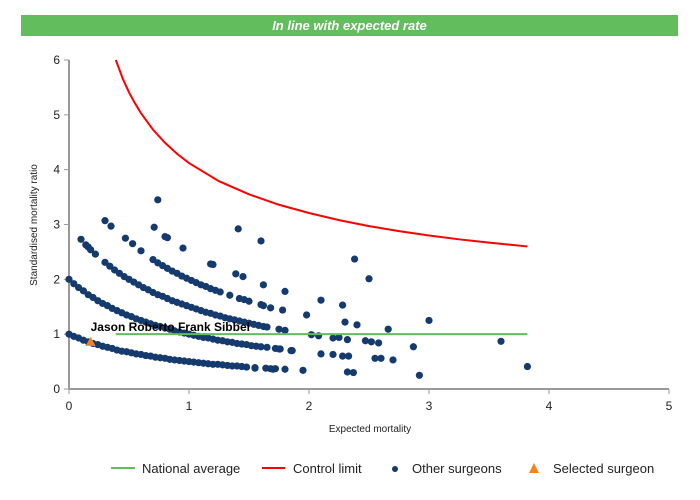 The width and height of the screenshot is (700, 500). I want to click on y-tick-label: 5, so click(56, 115).